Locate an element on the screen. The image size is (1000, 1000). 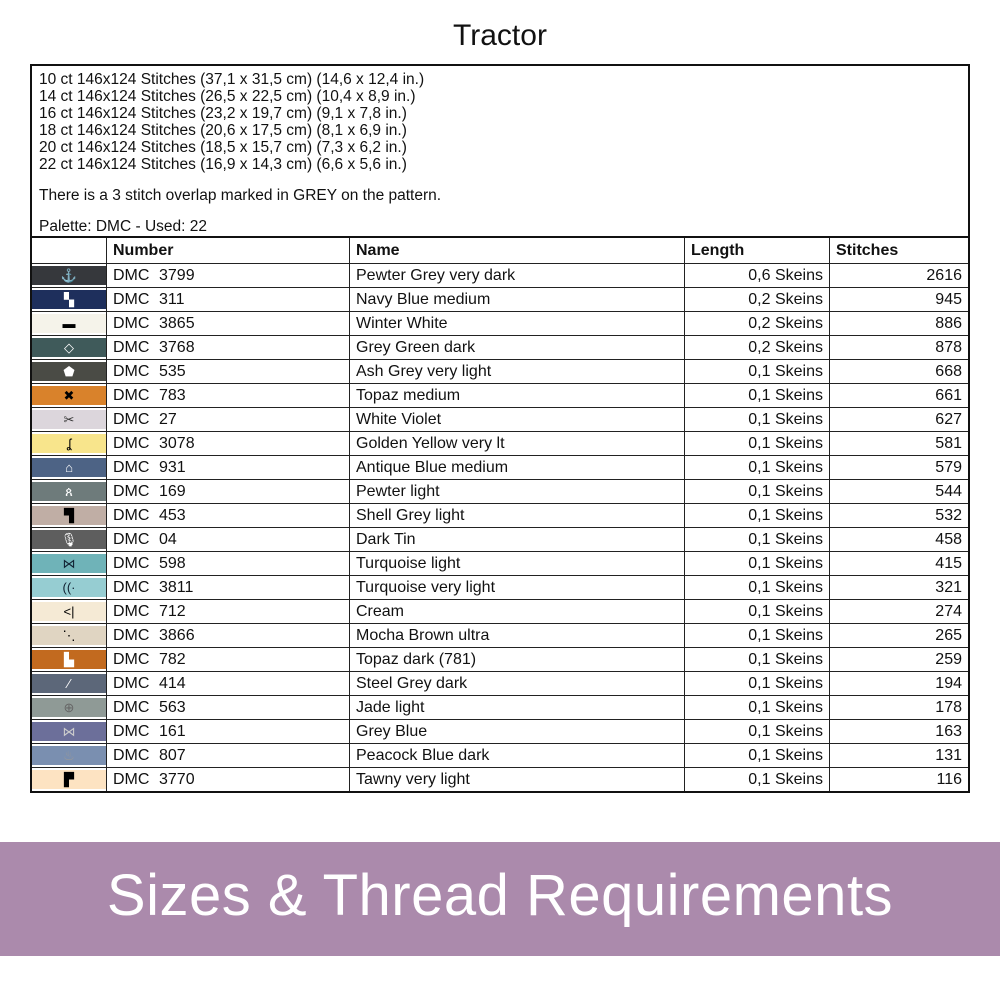
thread-code: 598 is located at coordinates (172, 563).